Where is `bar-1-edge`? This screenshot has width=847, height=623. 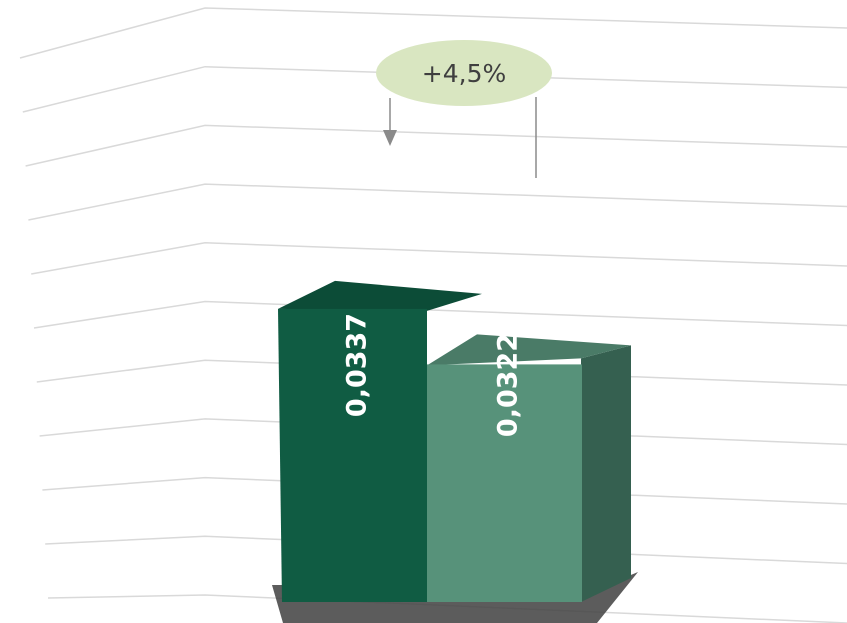
bar-1-edge is located at coordinates (281, 455).